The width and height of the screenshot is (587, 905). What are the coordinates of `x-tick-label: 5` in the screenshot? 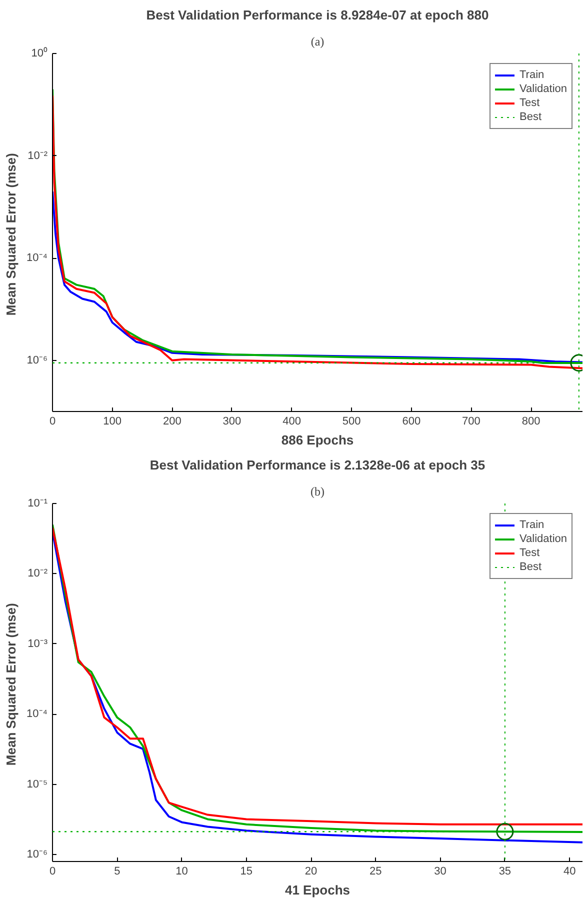 It's located at (117, 872).